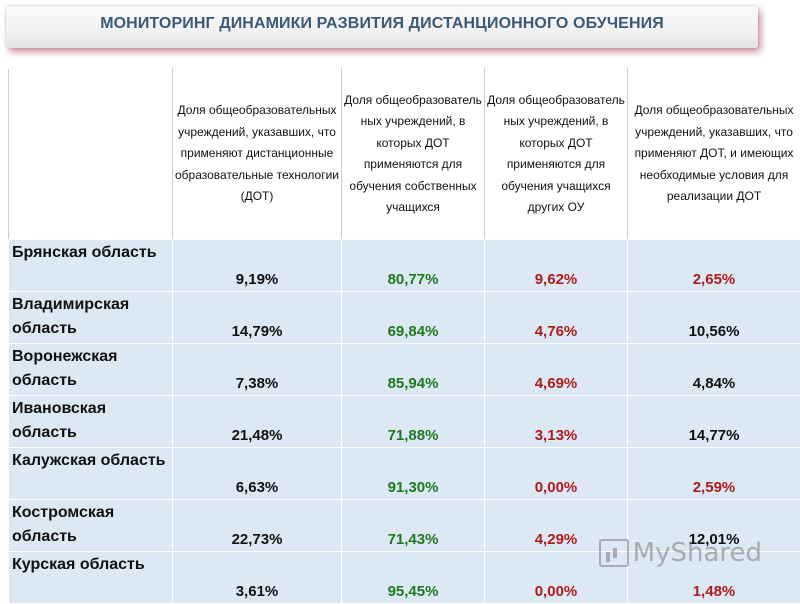 The width and height of the screenshot is (800, 604). Describe the element at coordinates (556, 370) in the screenshot. I see `table-cell-value: 4,69%` at that location.